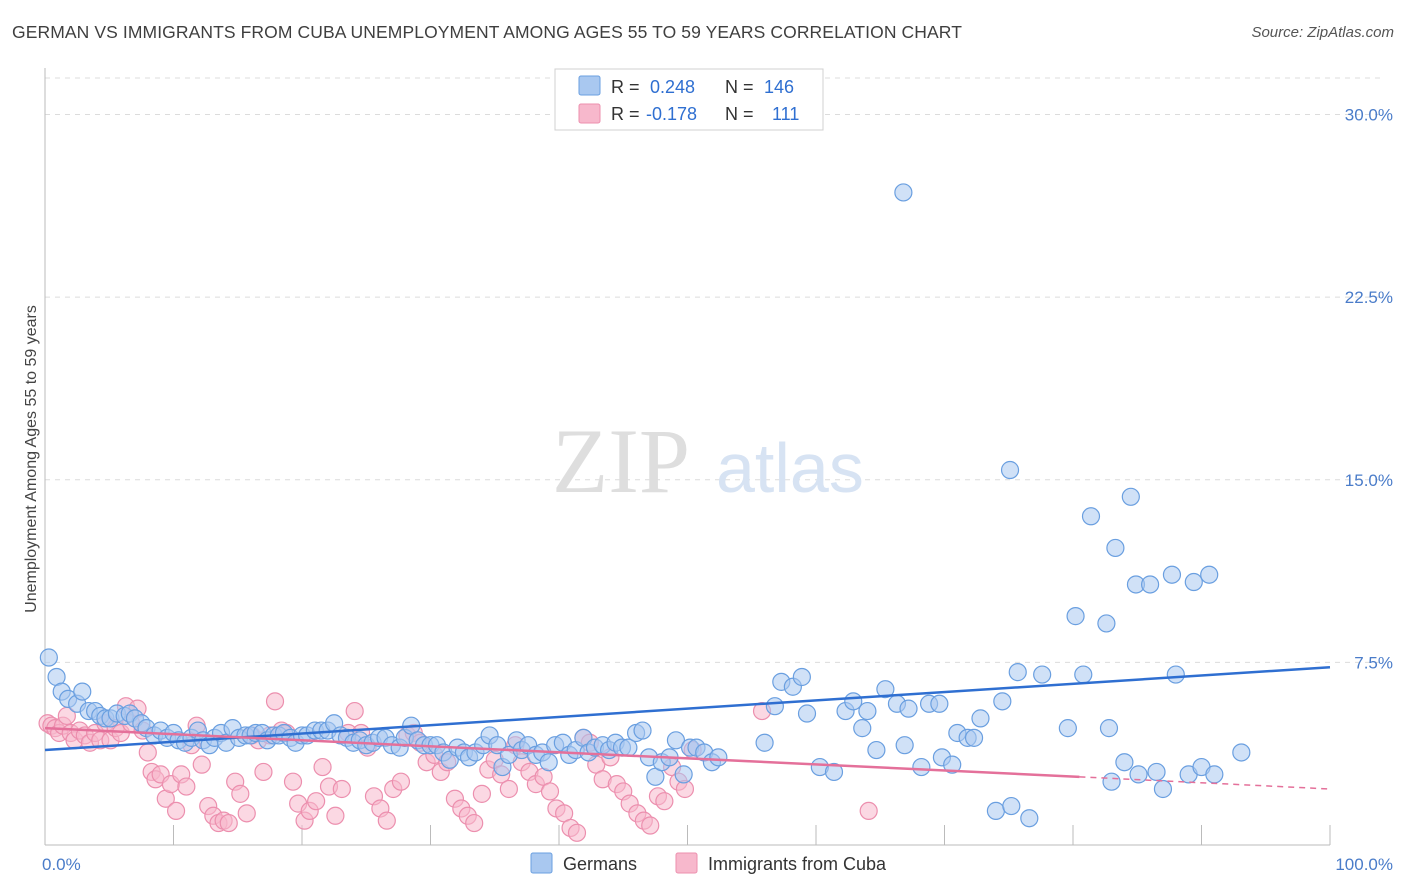 The width and height of the screenshot is (1406, 892). I want to click on legend-germans-r-value: 0.248, so click(672, 87).